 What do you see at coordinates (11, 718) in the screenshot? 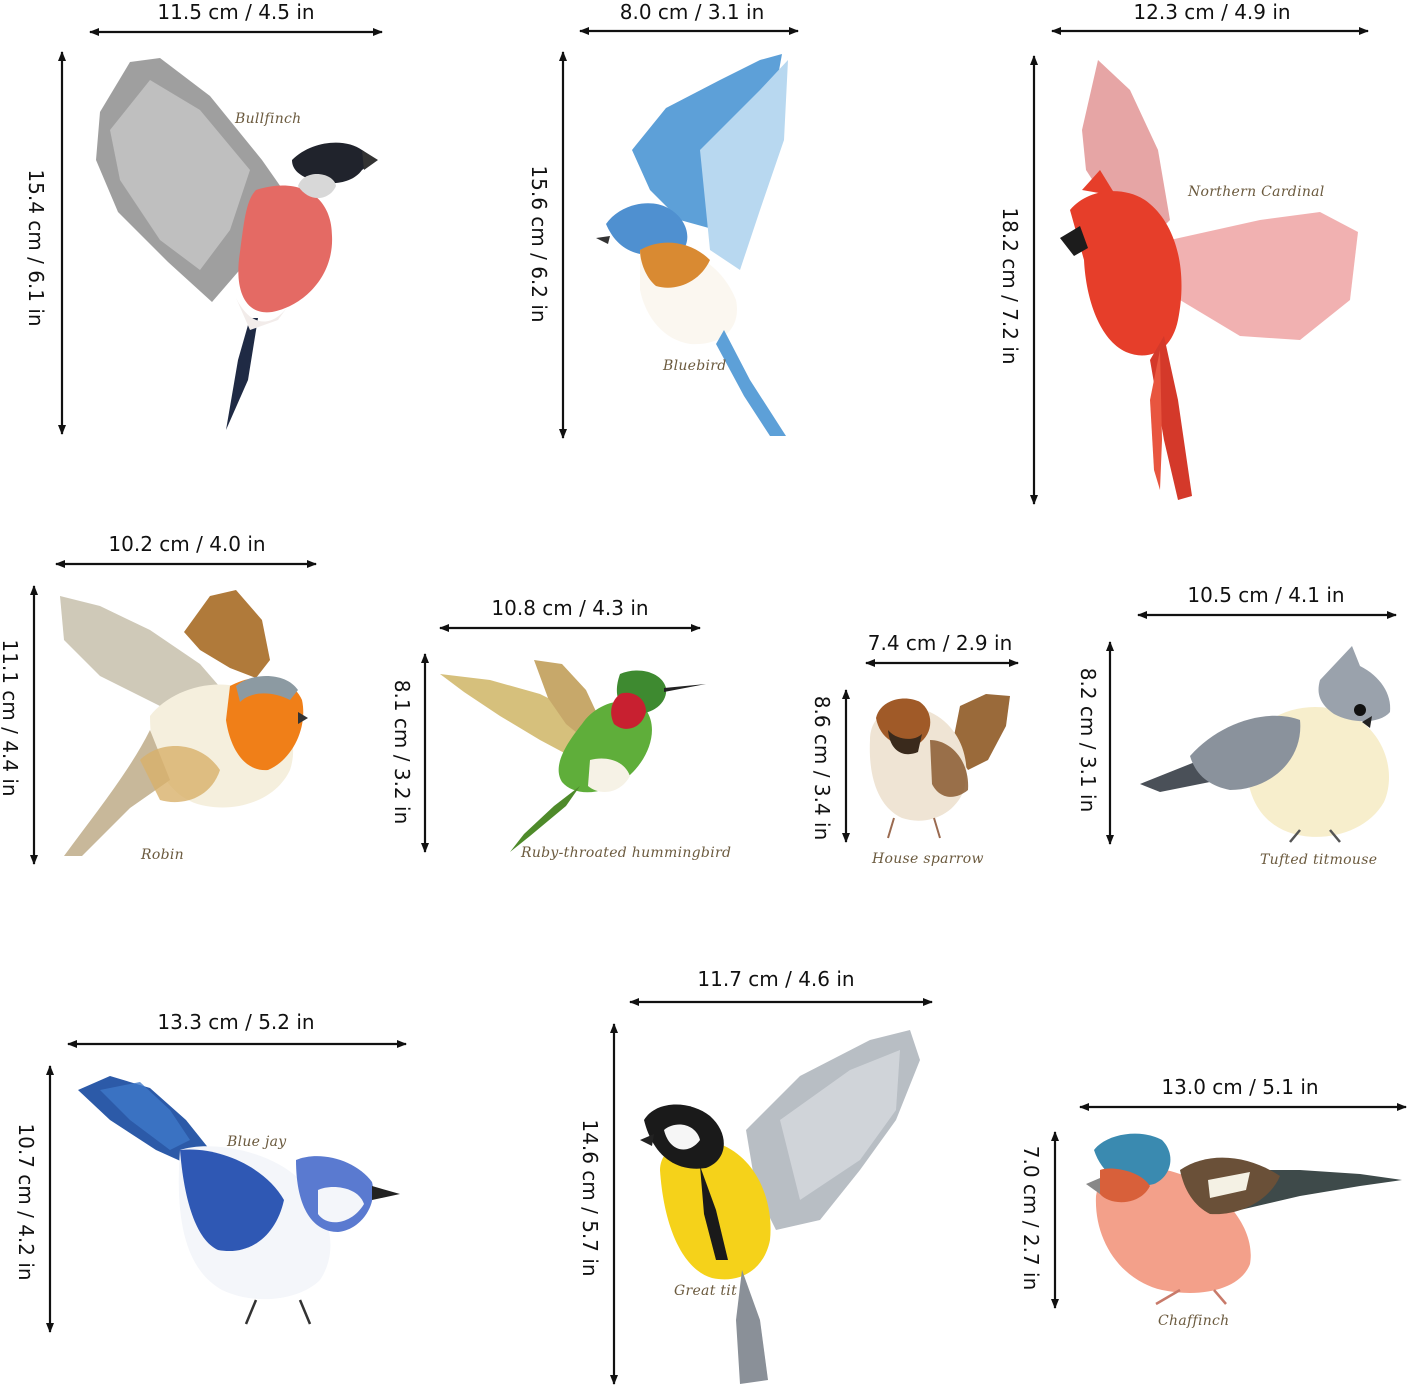
I see `height-label-robin: 11.1 cm / 4.4 in` at bounding box center [11, 718].